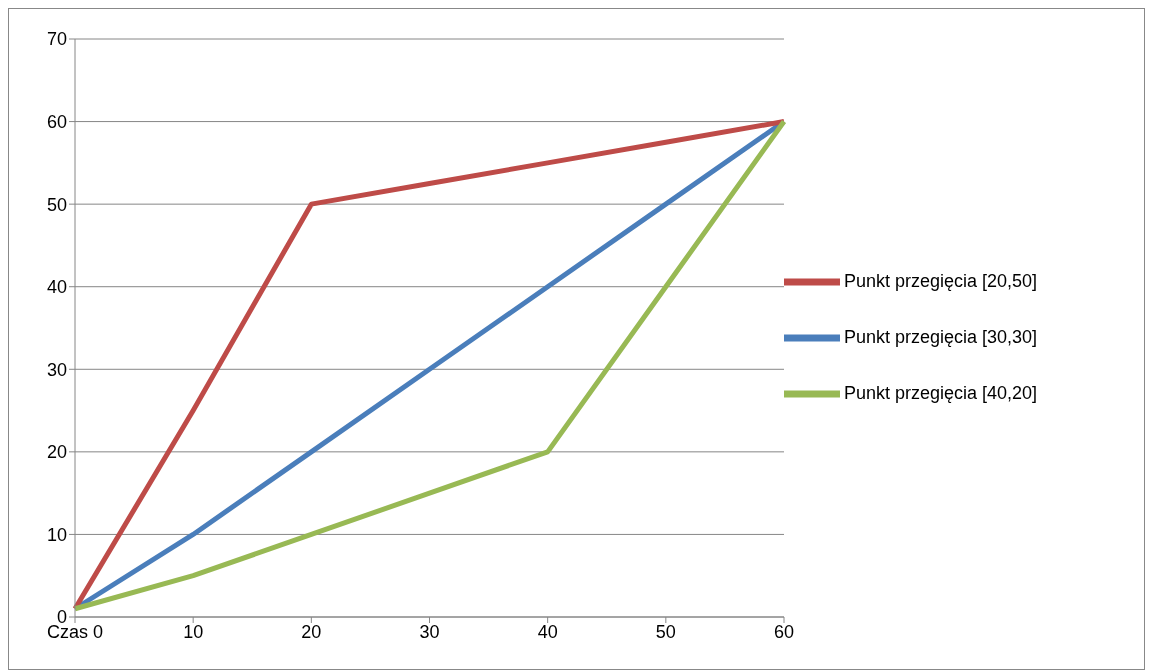 The width and height of the screenshot is (1151, 672). What do you see at coordinates (547, 631) in the screenshot?
I see `x-tick-label: 40` at bounding box center [547, 631].